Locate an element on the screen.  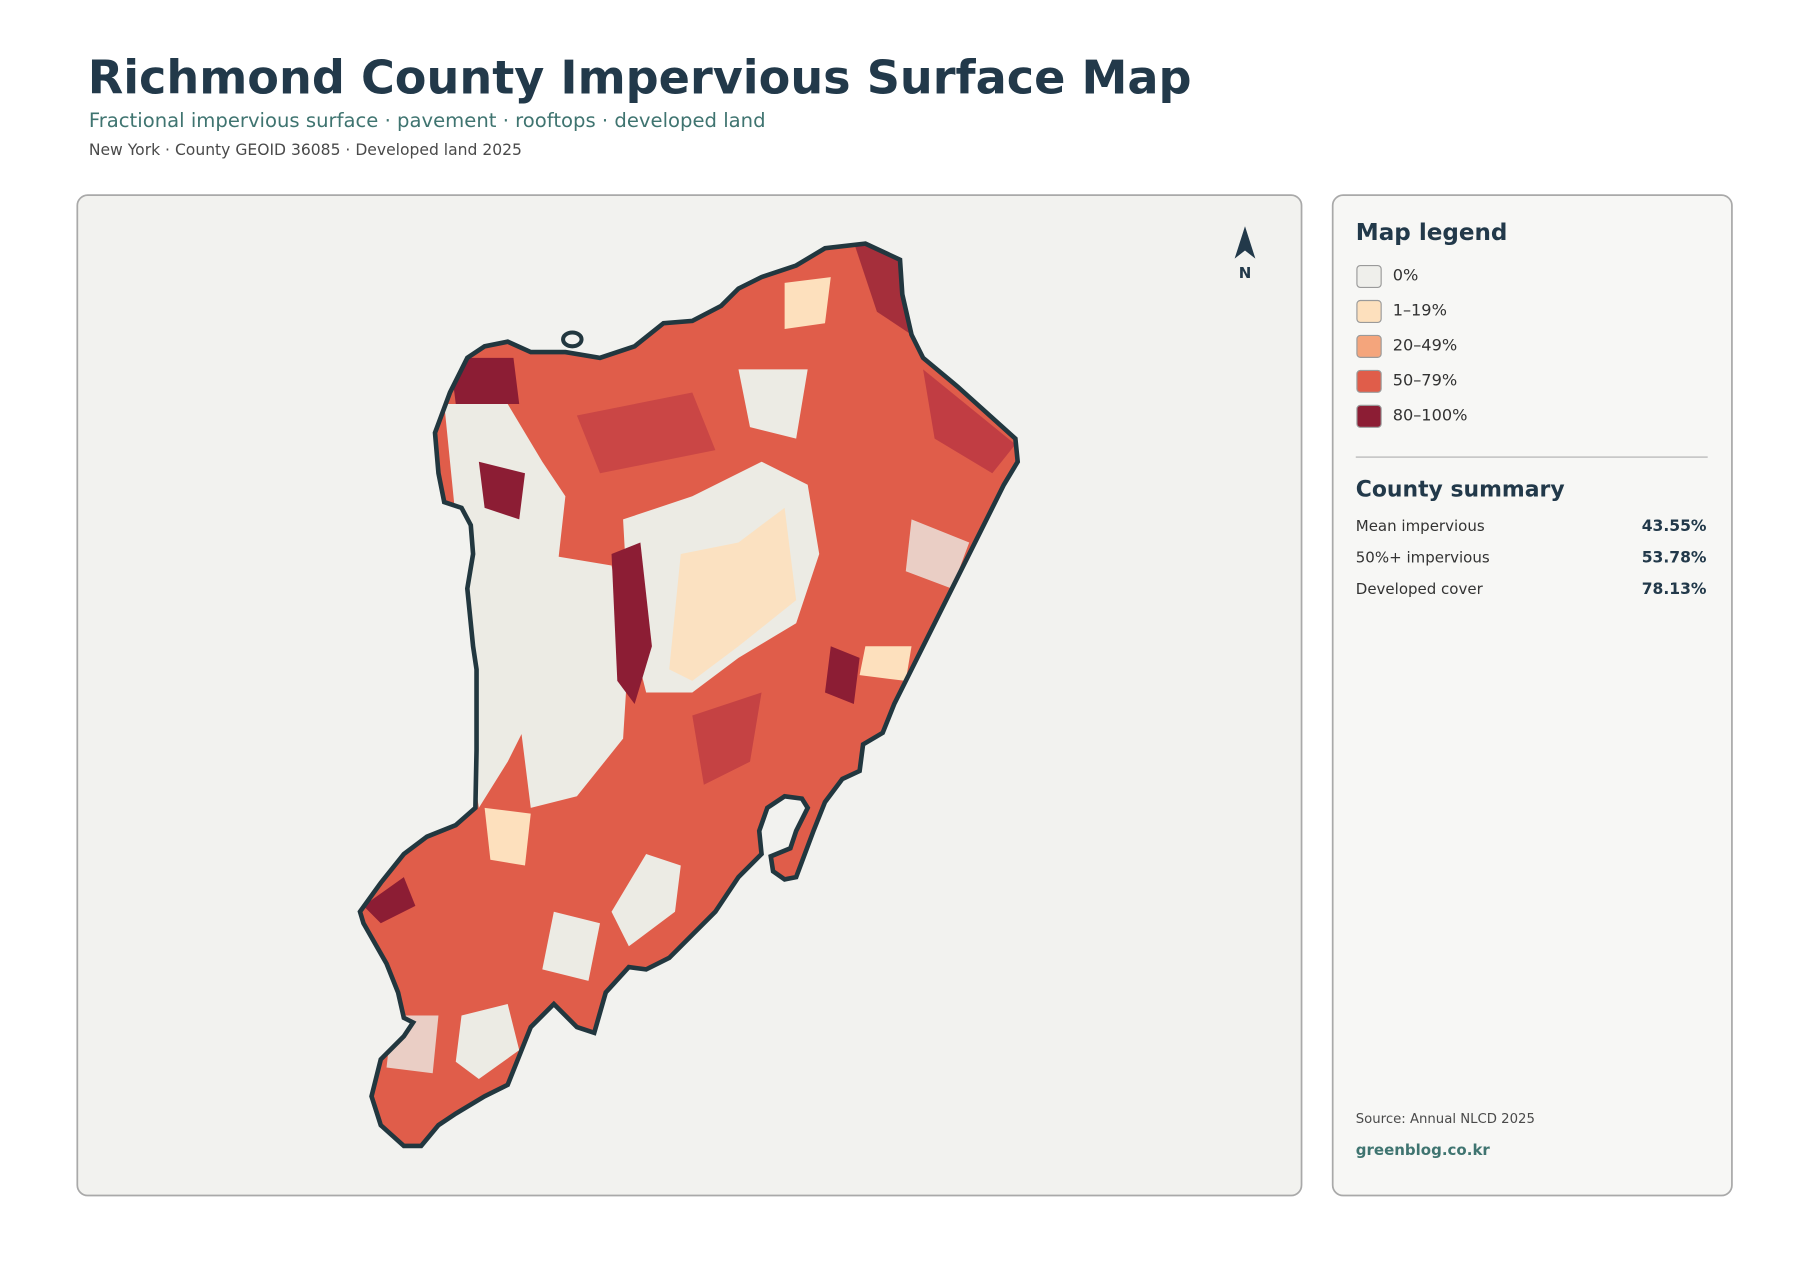
summary-label: Mean impervious is located at coordinates (1420, 526).